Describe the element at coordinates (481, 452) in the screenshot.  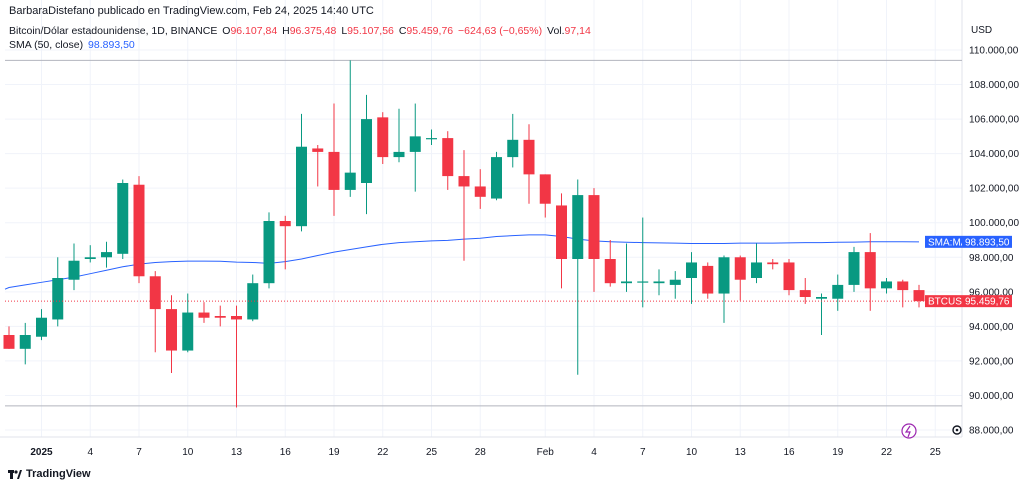
I see `time-tick-label: 28` at that location.